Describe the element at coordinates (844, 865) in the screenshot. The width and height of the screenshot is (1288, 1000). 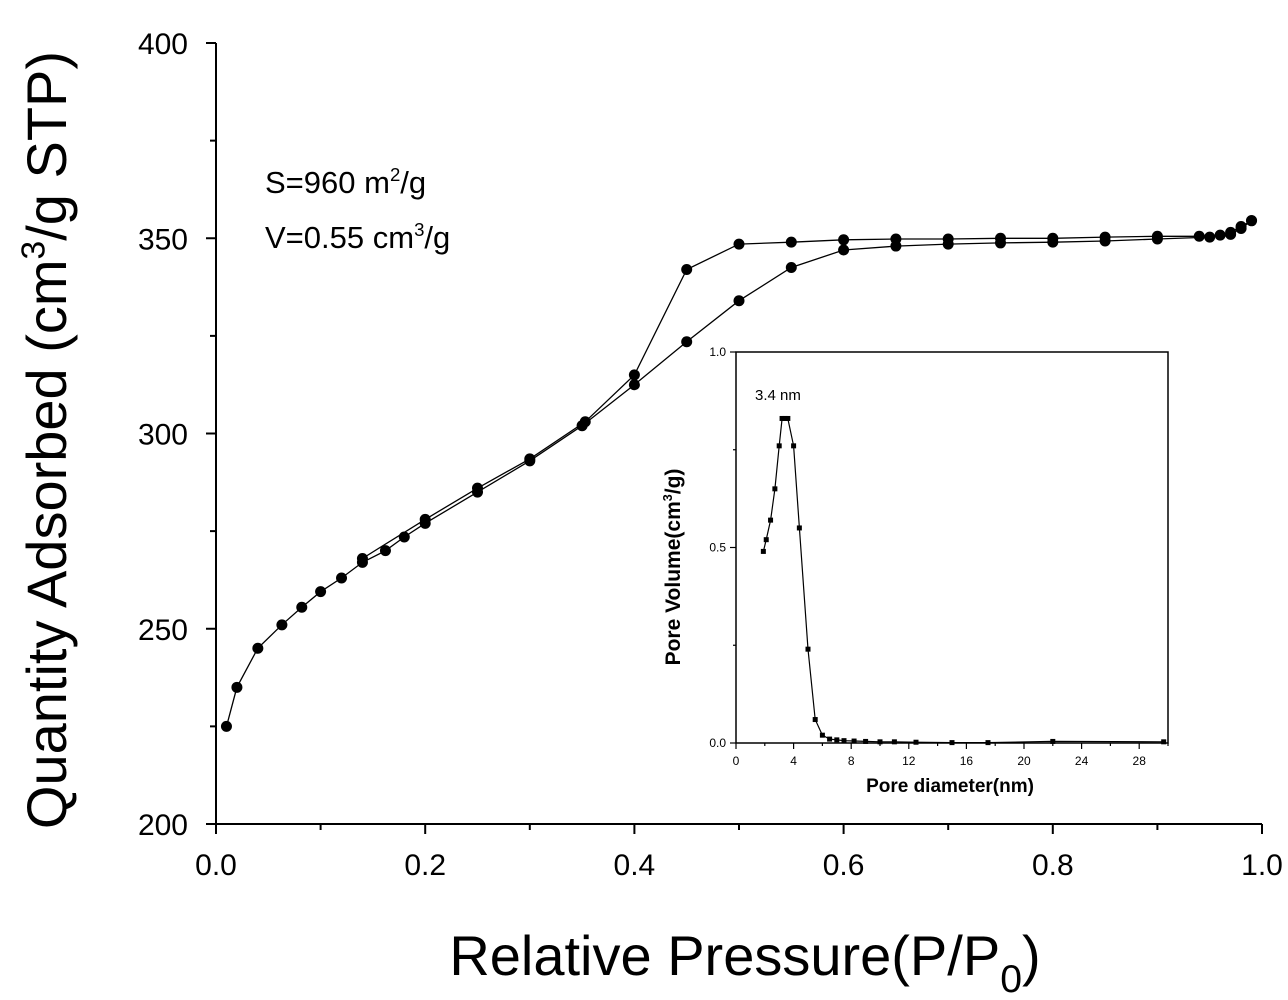
I see `x-tick-label: 0.6` at that location.